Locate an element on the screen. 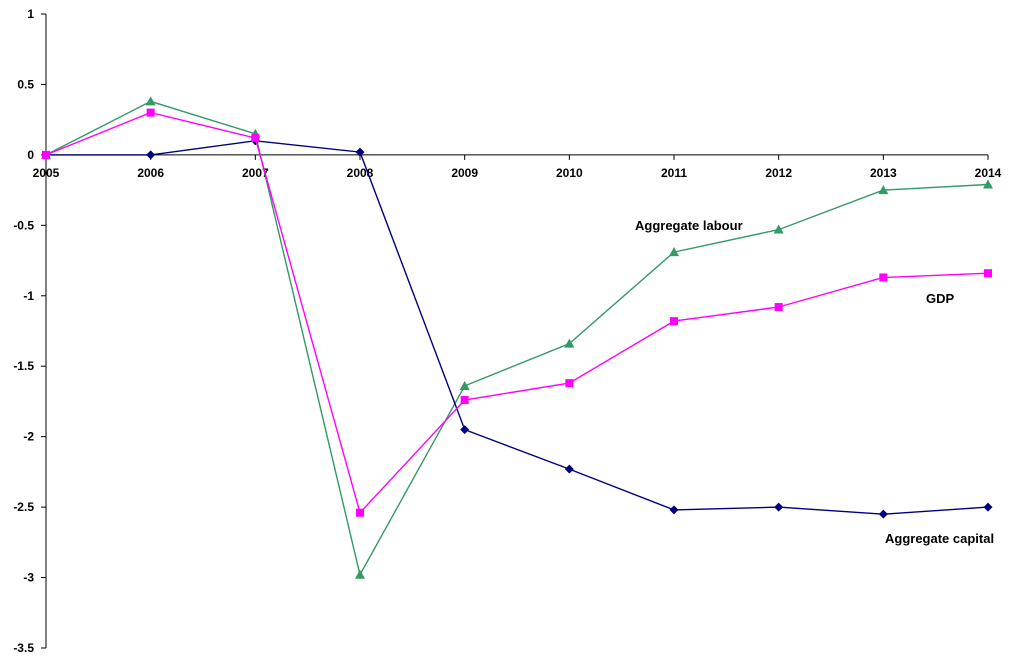 The image size is (1015, 657). x-tick-label: 2011 is located at coordinates (674, 173).